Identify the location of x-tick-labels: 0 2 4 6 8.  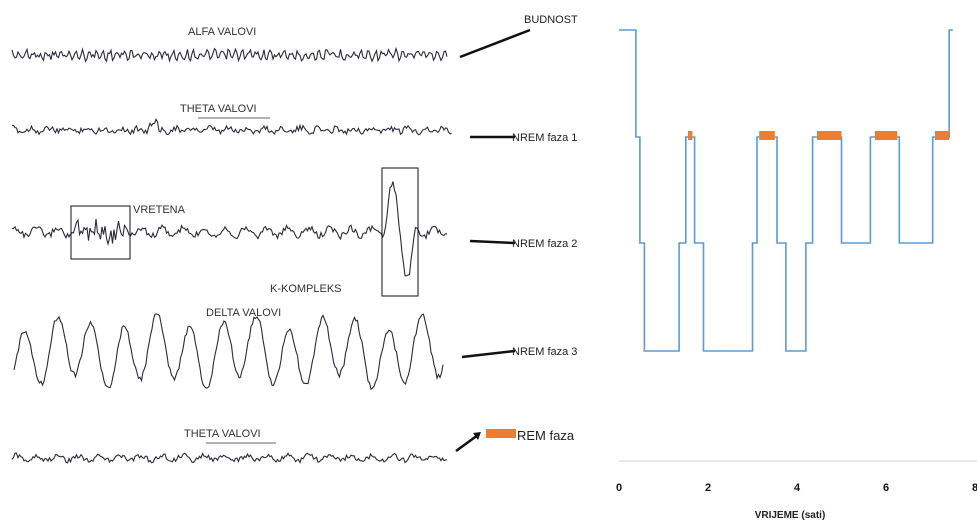
(796, 488).